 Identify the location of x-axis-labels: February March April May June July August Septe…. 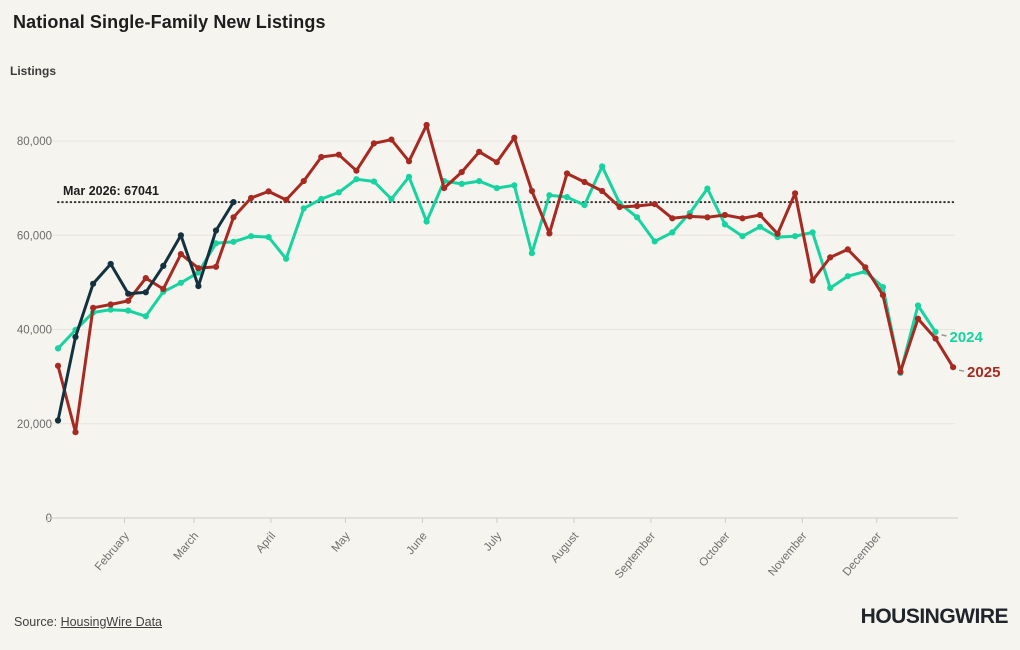
(488, 549).